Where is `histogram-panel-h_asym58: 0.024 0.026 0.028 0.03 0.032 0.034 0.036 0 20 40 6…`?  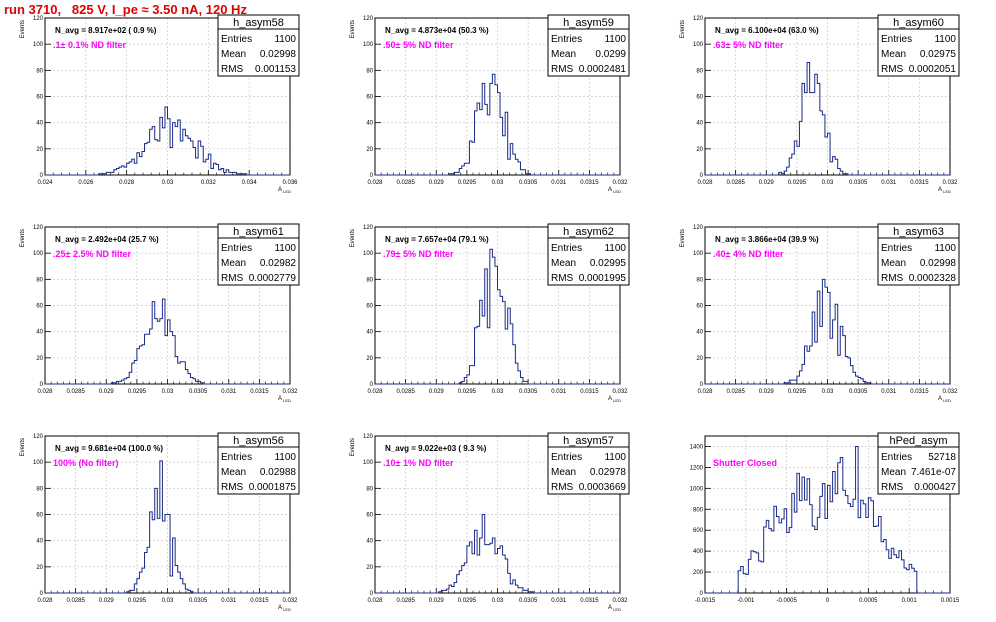 histogram-panel-h_asym58: 0.024 0.026 0.028 0.03 0.032 0.034 0.036 0 20 40 6… is located at coordinates (160, 104).